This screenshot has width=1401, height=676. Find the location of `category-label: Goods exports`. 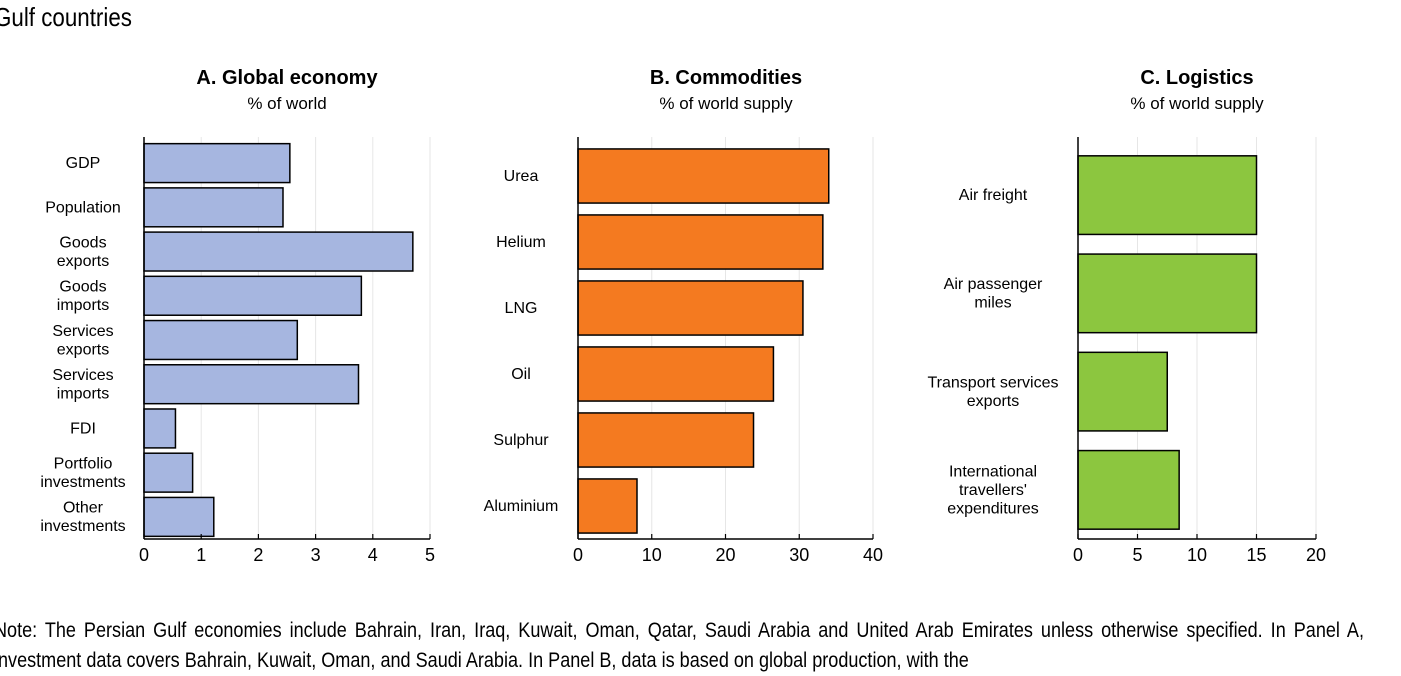

category-label: Goods exports is located at coordinates (83, 251).